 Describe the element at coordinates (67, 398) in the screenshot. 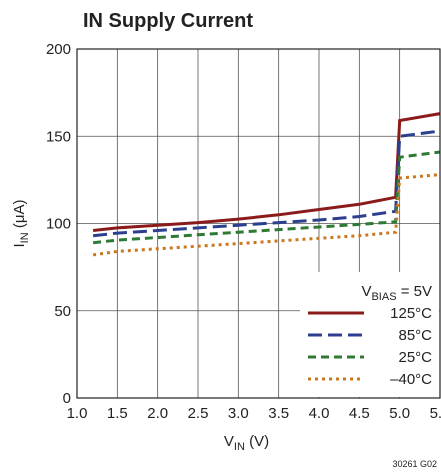

I see `y-tick-label: 0` at that location.